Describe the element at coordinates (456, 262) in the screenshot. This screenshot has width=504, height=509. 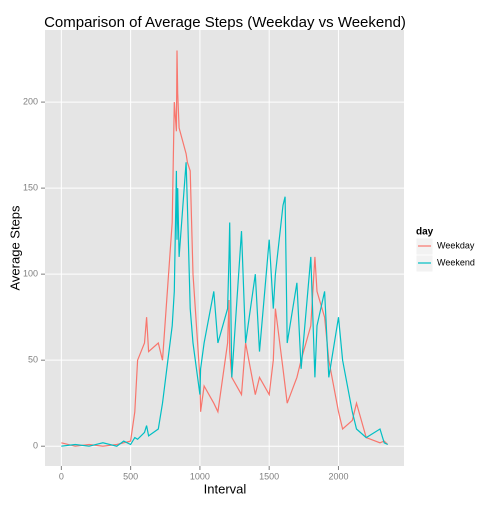
I see `legend-label: Weekend` at that location.